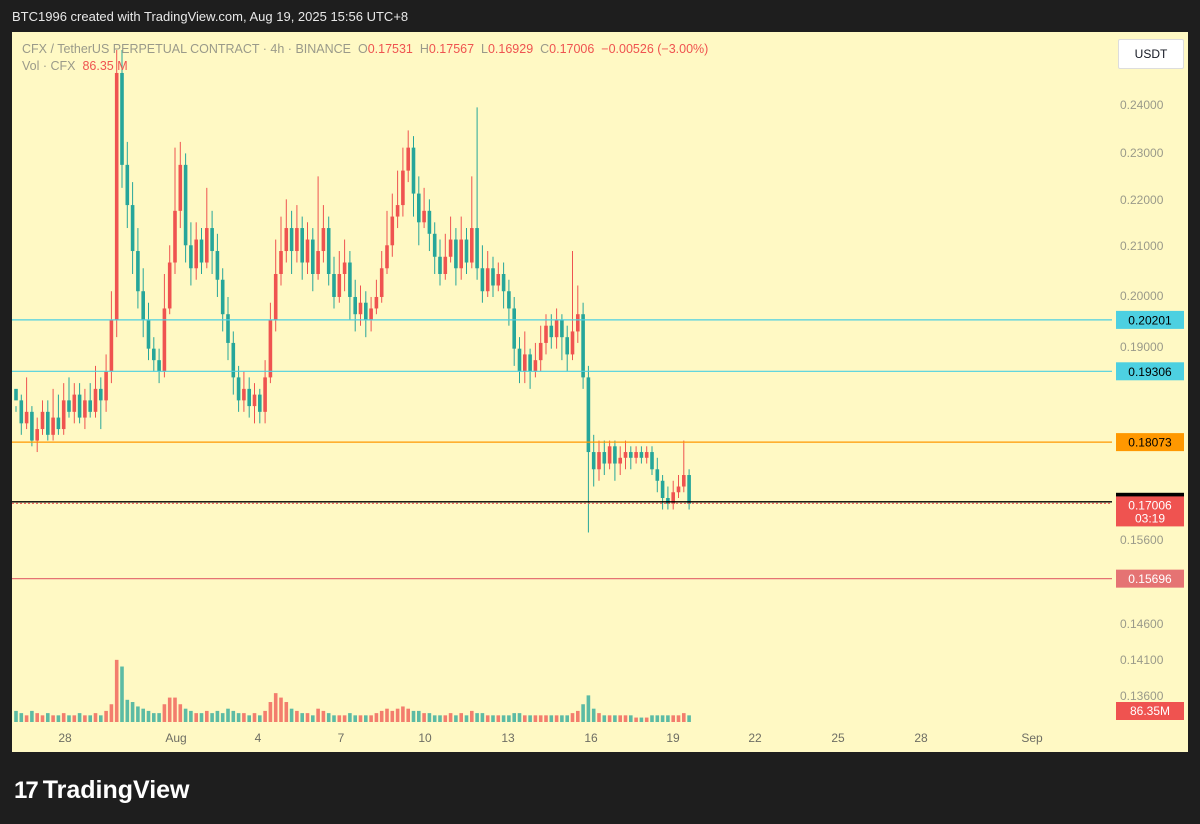 This screenshot has width=1200, height=824. What do you see at coordinates (1142, 347) in the screenshot?
I see `y-tick-label: 0.19000` at bounding box center [1142, 347].